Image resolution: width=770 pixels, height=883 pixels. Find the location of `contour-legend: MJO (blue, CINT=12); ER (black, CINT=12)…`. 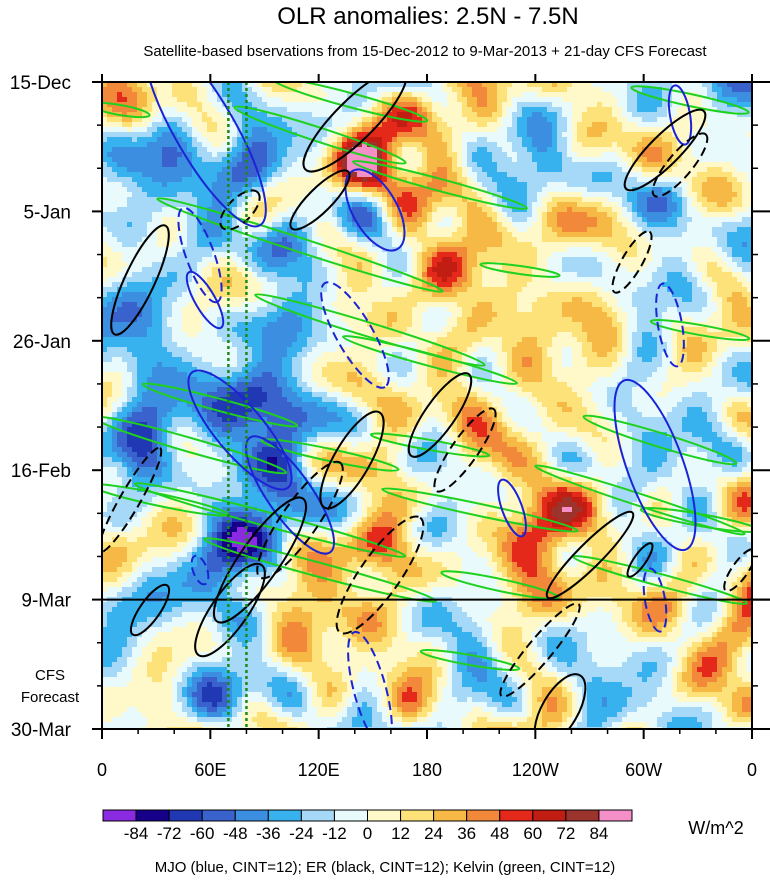

contour-legend: MJO (blue, CINT=12); ER (black, CINT=12)… is located at coordinates (385, 867).